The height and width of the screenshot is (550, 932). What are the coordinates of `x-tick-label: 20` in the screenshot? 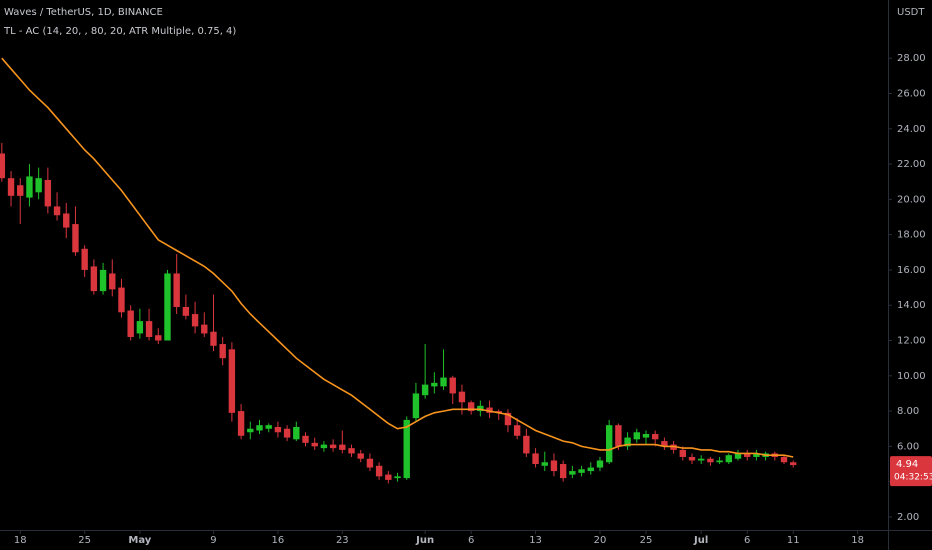 It's located at (600, 540).